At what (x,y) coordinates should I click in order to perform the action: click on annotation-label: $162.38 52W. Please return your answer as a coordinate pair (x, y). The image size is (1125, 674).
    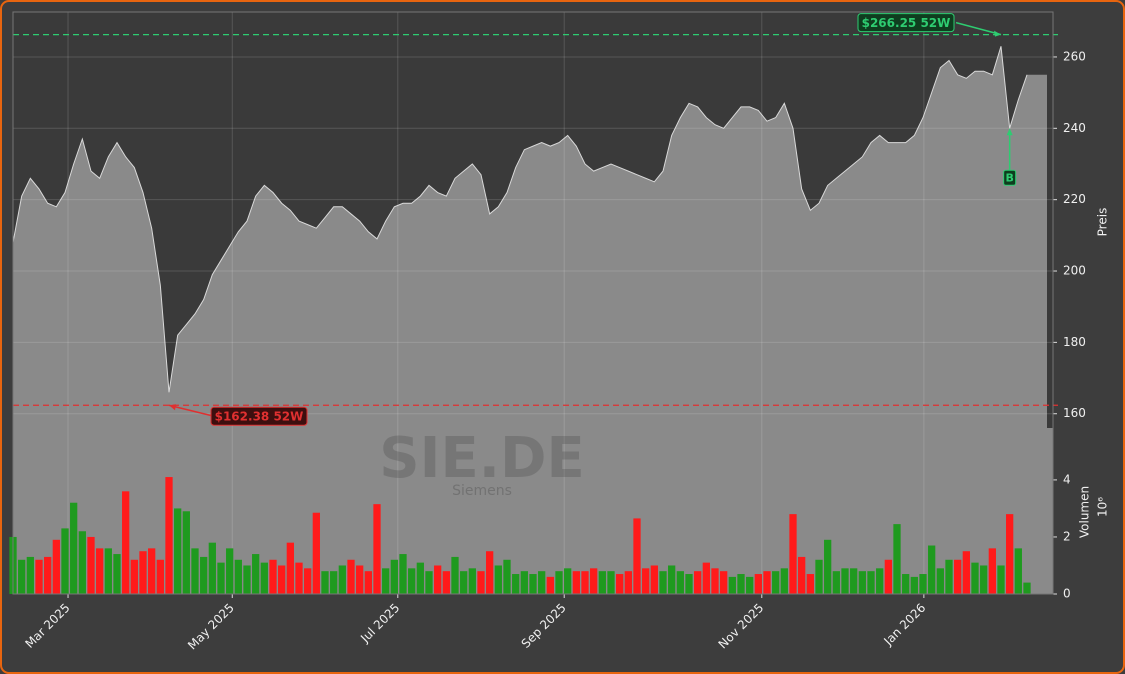
    Looking at the image, I should click on (259, 417).